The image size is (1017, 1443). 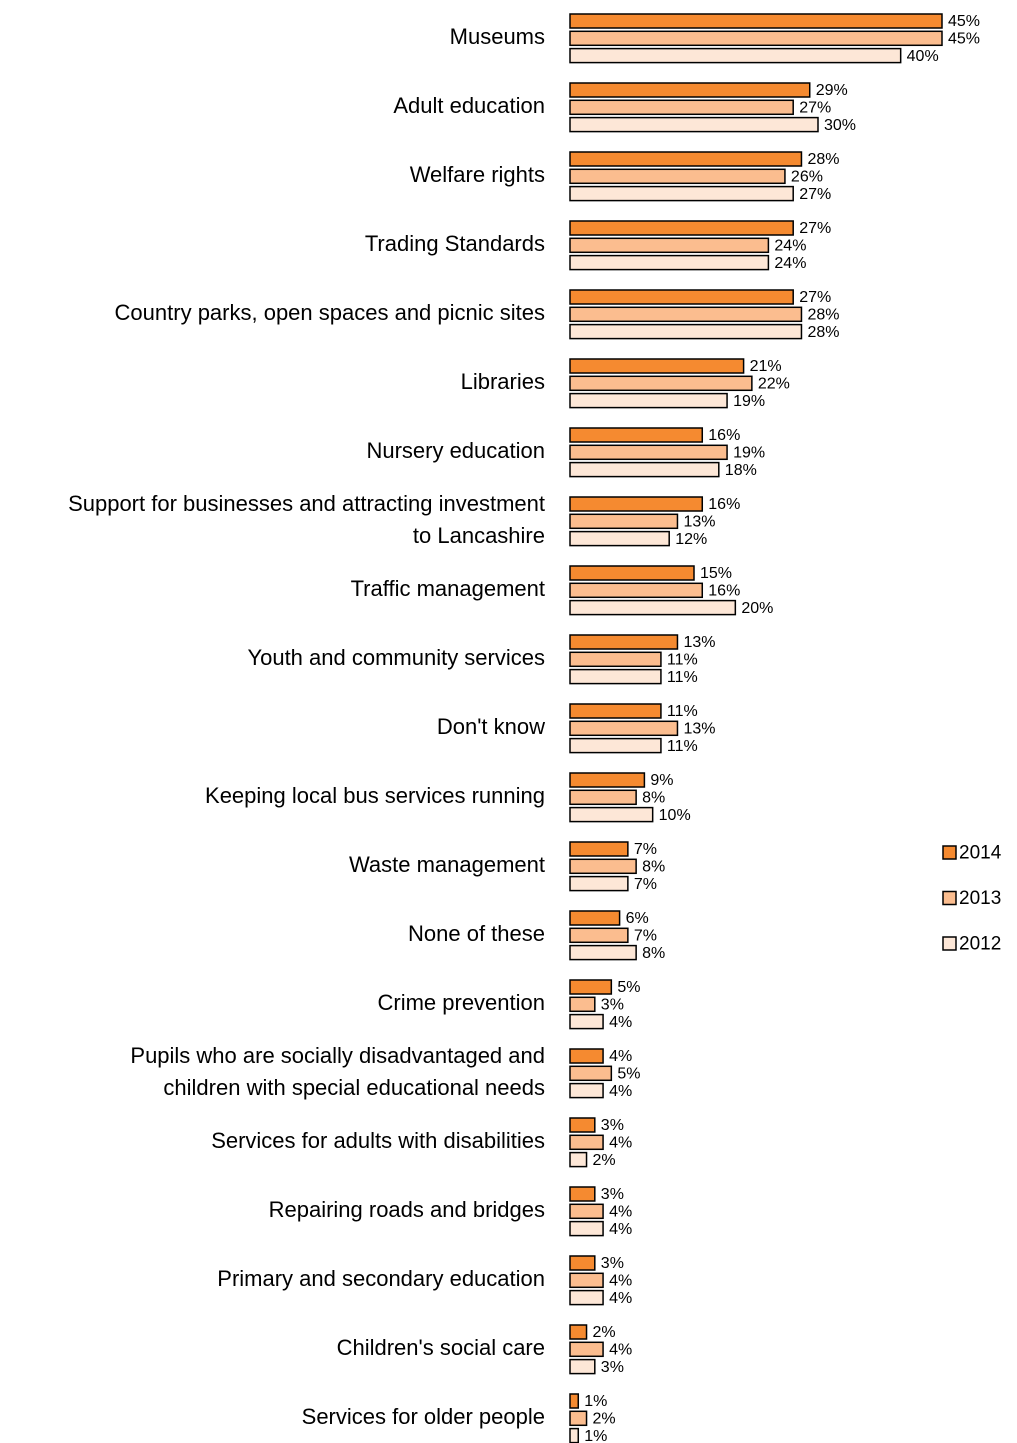 What do you see at coordinates (476, 933) in the screenshot?
I see `category-label-13: None of these` at bounding box center [476, 933].